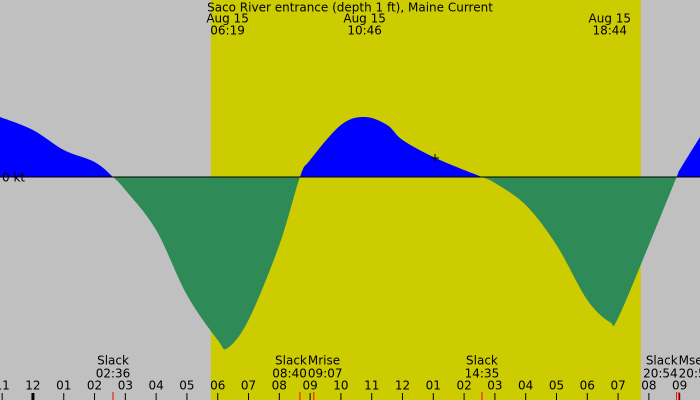 This screenshot has height=400, width=700. What do you see at coordinates (435, 158) in the screenshot?
I see `now-marker` at bounding box center [435, 158].